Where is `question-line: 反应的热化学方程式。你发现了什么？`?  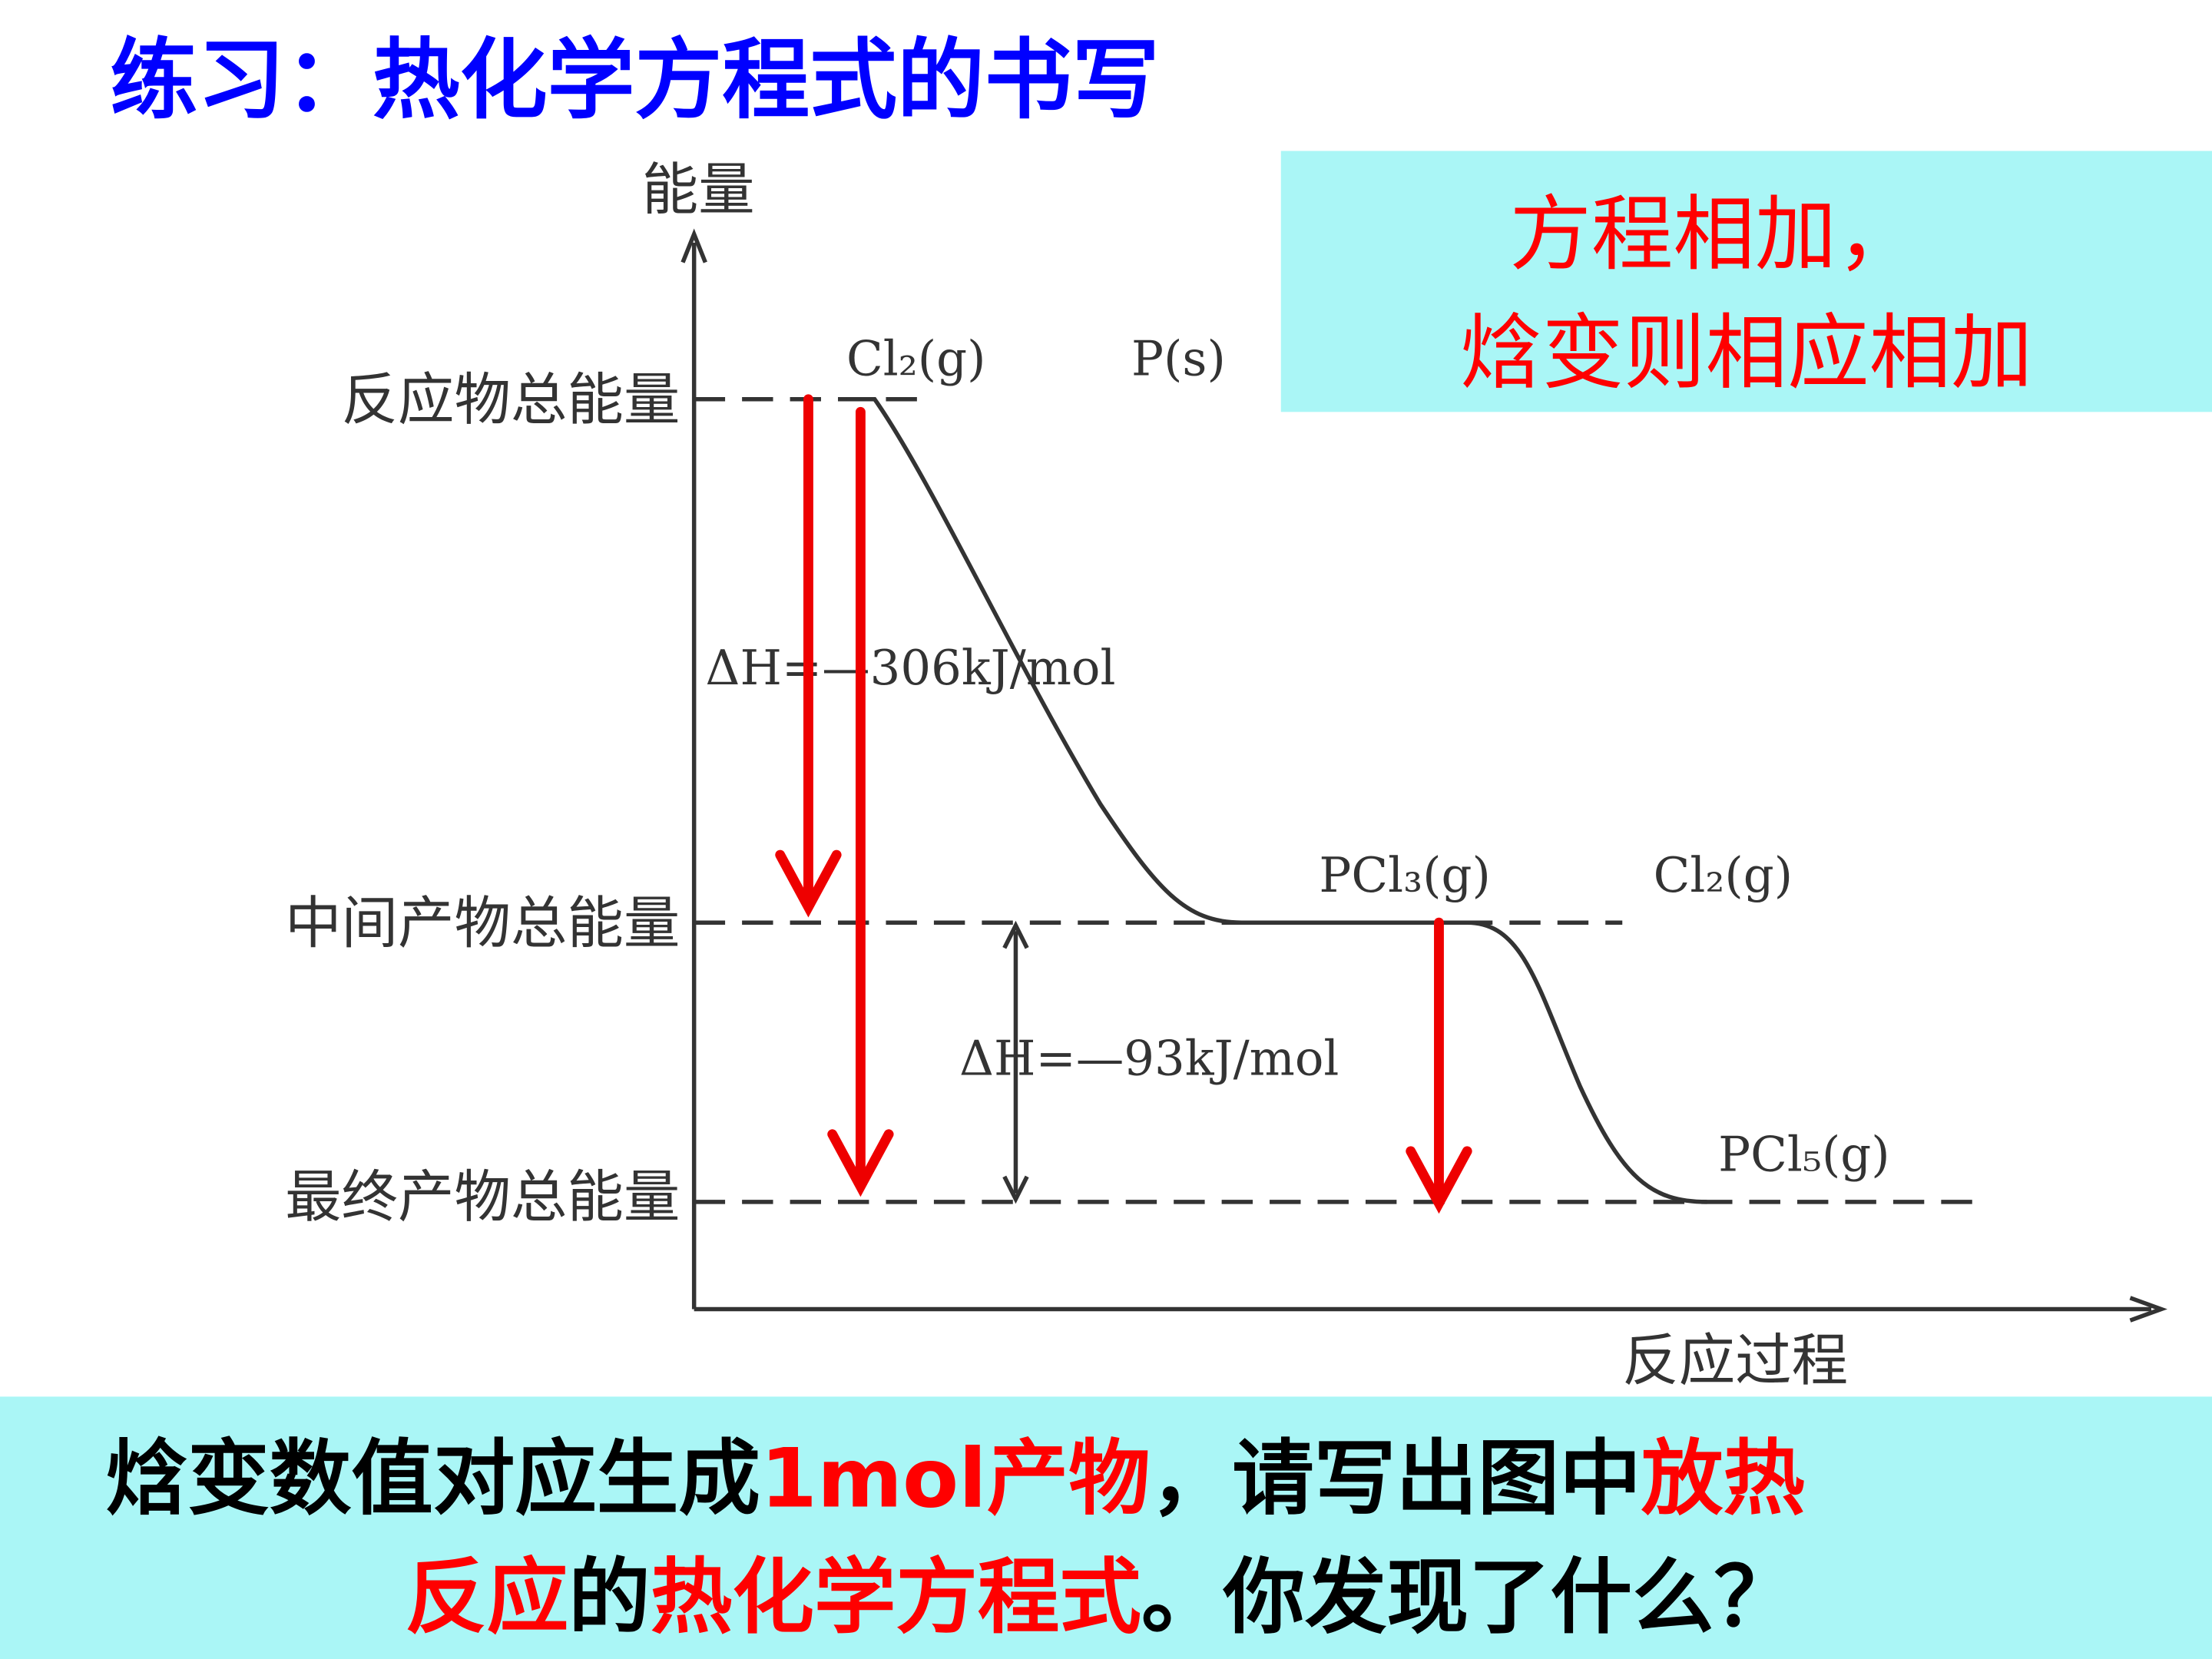 question-line: 反应的热化学方程式。你发现了什么？ is located at coordinates (1101, 1598).